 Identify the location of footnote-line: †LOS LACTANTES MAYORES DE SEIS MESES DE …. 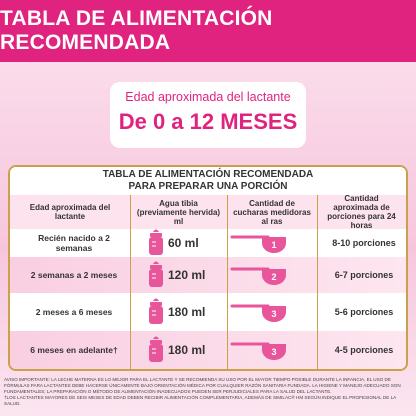
(200, 400).